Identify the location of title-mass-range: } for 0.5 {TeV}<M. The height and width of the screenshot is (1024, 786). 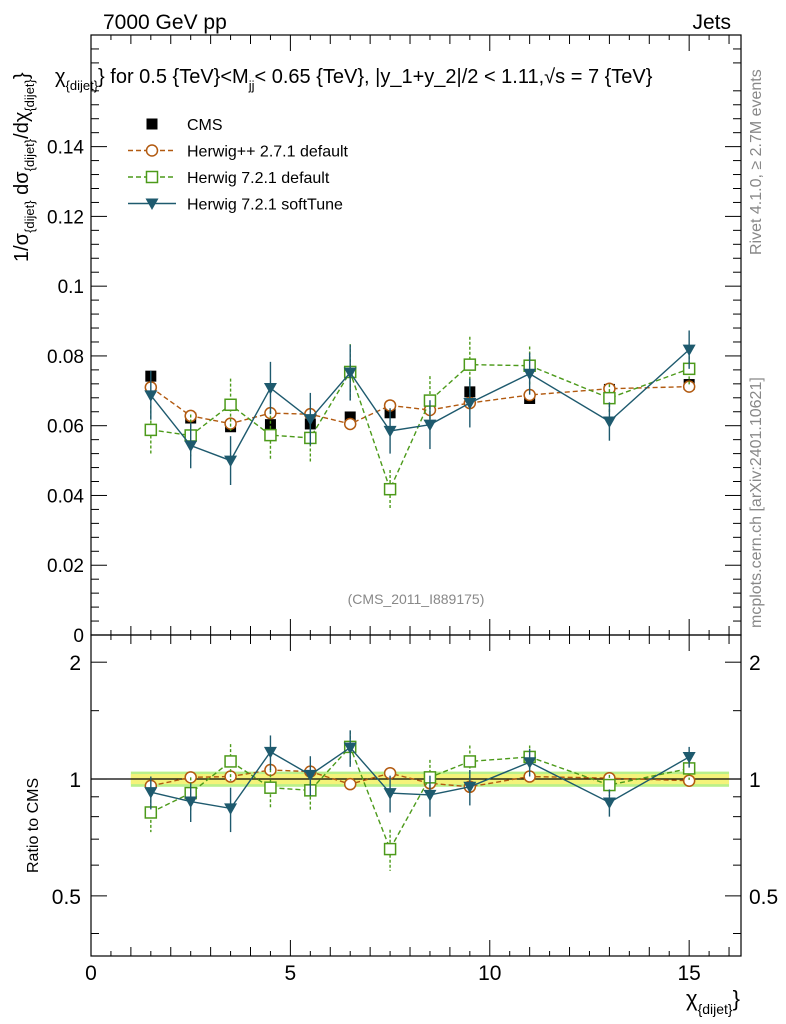
(173, 77).